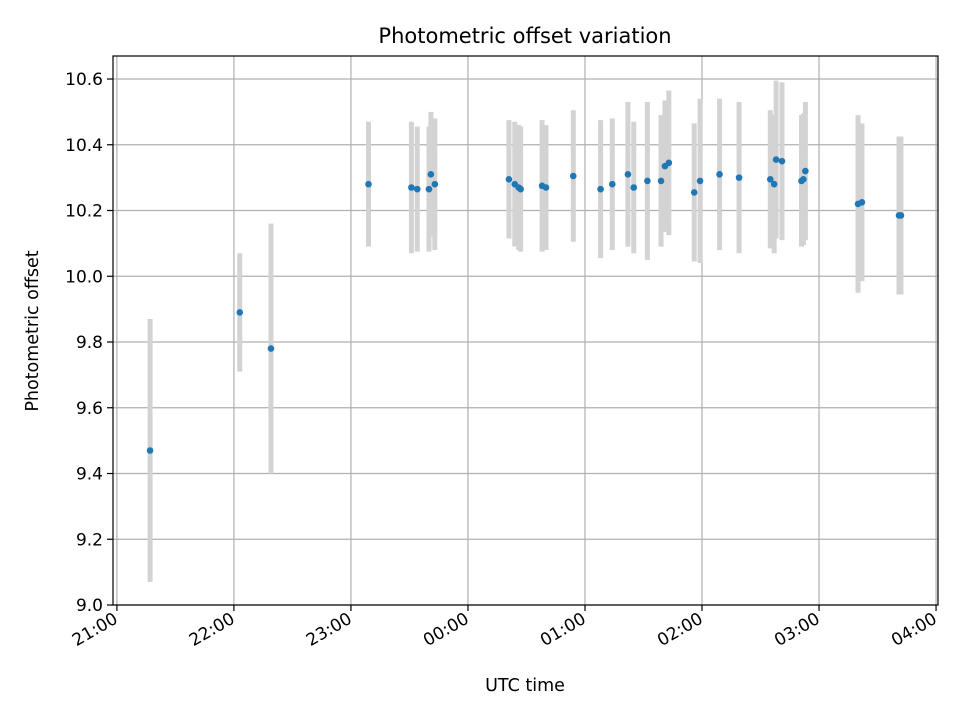 The image size is (960, 720). I want to click on y-tick-label: 10.6, so click(84, 80).